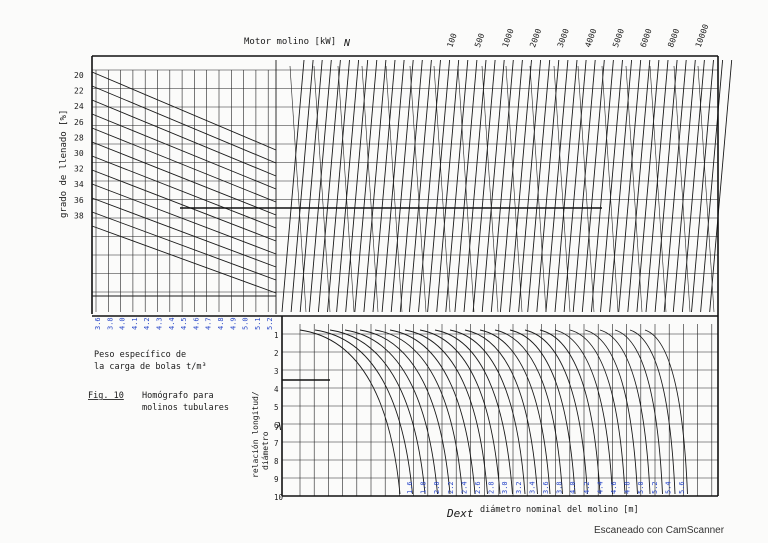  I want to click on diameter-tick-label: 4.2, so click(587, 487).